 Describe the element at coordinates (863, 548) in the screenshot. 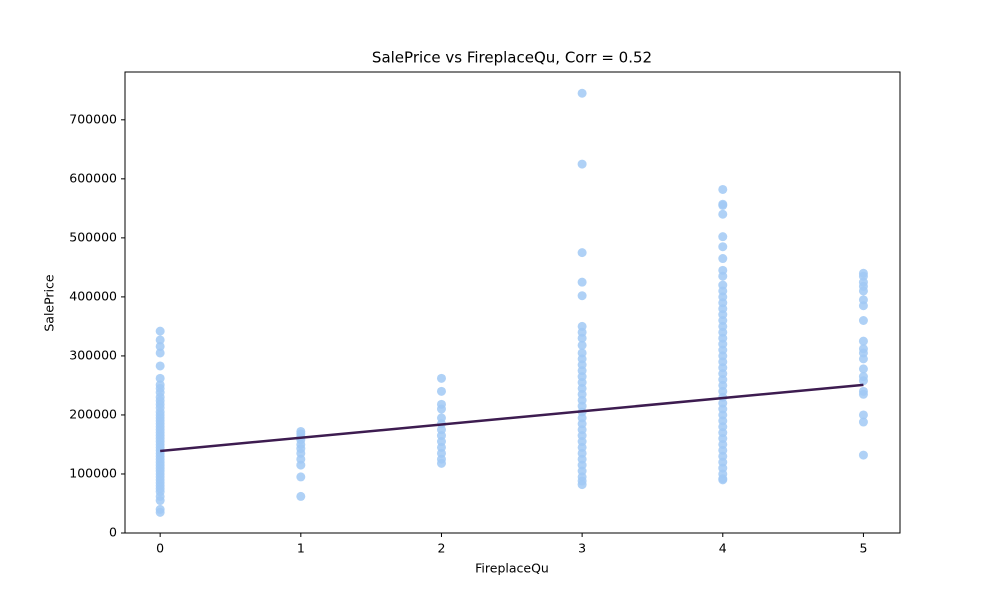

I see `x-tick-label: 5` at that location.